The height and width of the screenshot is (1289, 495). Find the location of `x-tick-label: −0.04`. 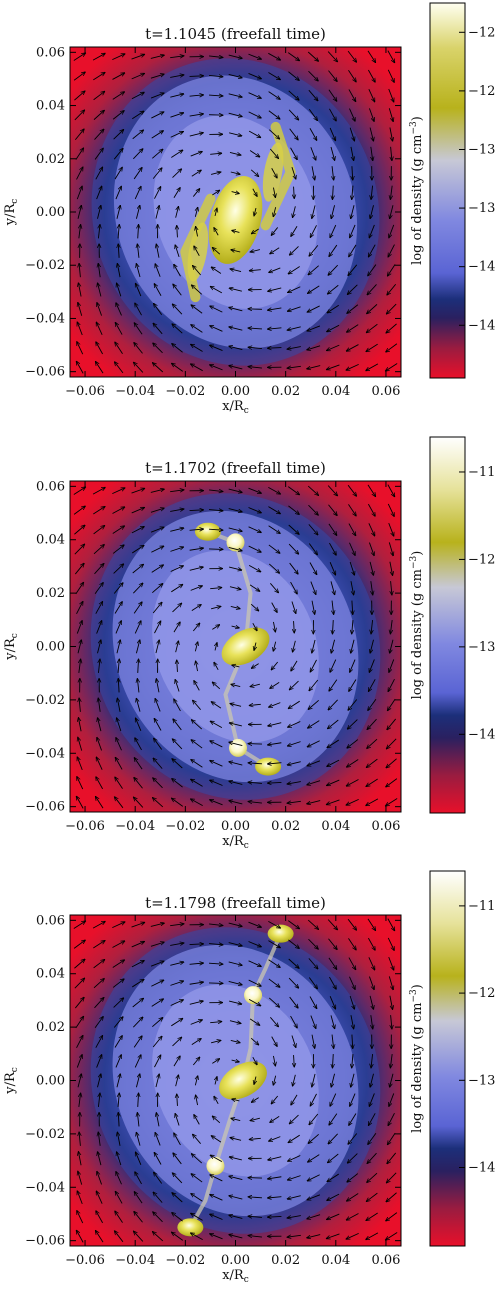

x-tick-label: −0.04 is located at coordinates (135, 391).